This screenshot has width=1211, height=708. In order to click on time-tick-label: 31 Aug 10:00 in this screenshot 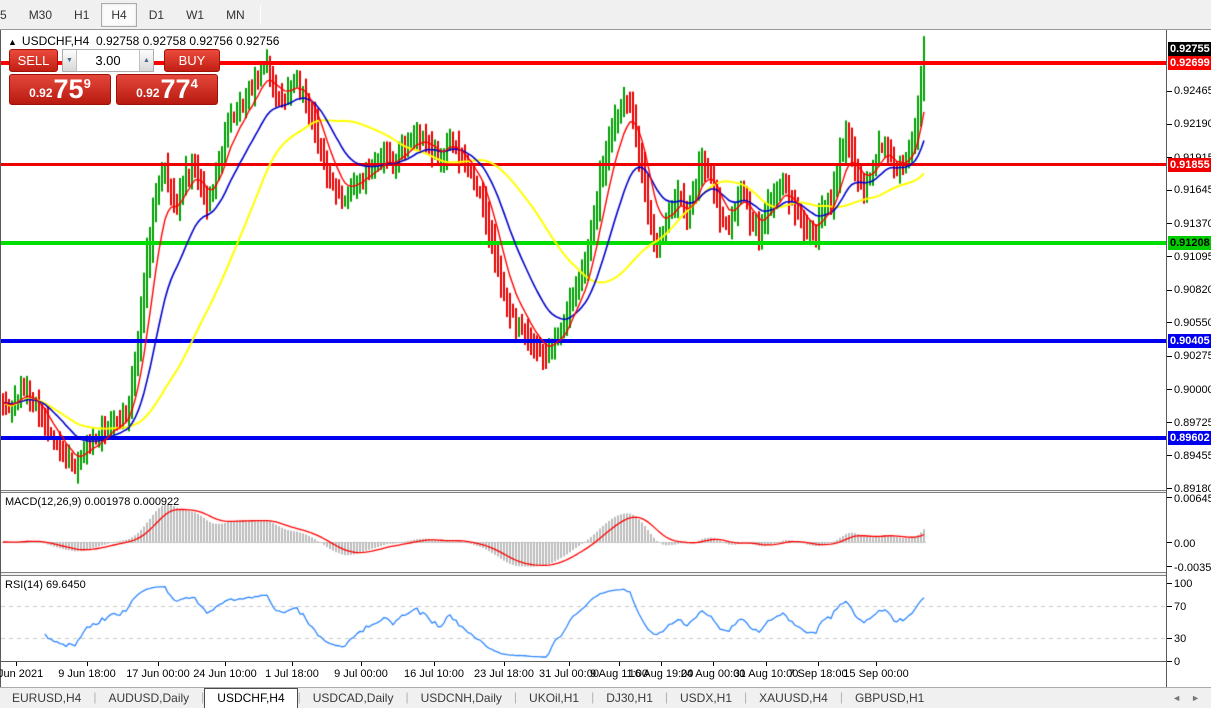, I will do `click(766, 674)`.